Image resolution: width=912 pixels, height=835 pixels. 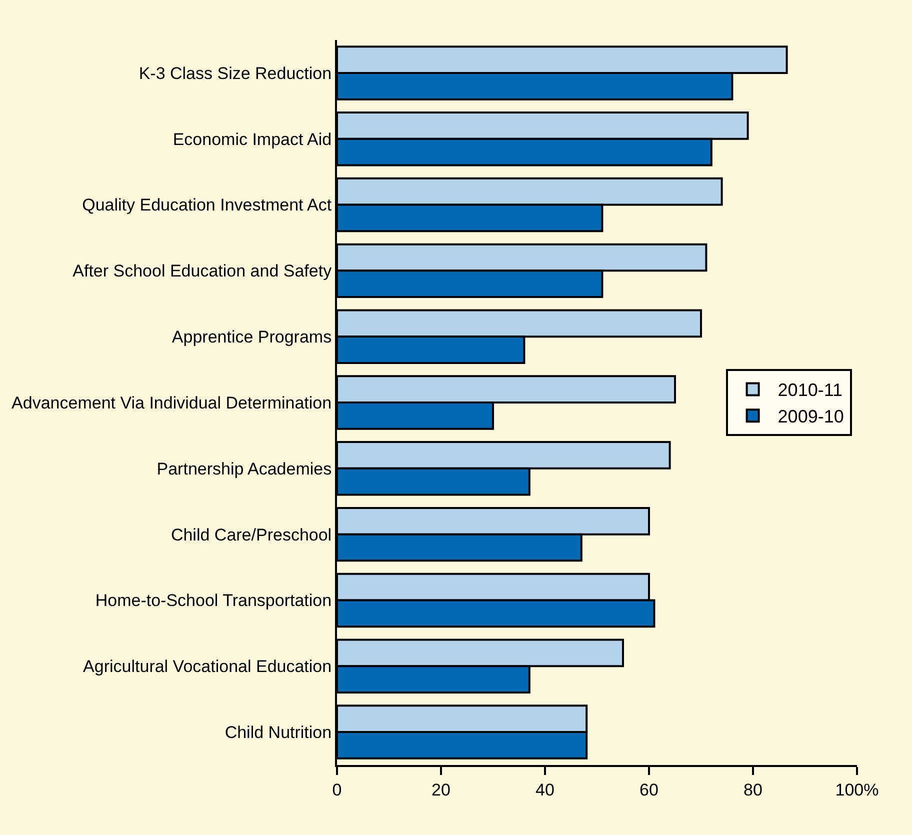 I want to click on y-tick-label: Advancement Via Individual Determination, so click(x=172, y=402).